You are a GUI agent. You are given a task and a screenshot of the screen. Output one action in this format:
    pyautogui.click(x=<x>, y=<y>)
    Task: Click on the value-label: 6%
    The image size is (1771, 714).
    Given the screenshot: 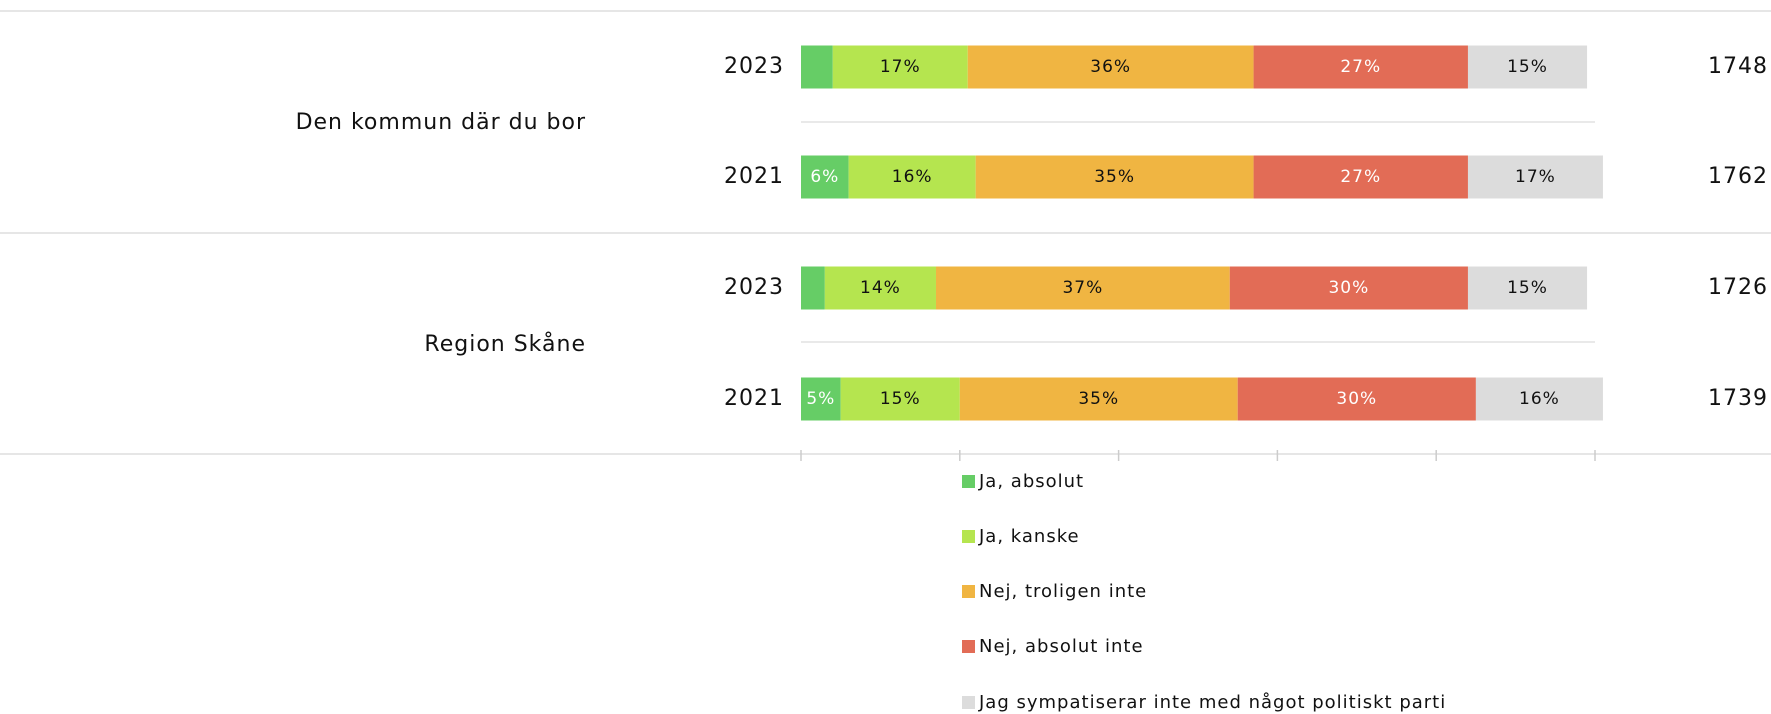 What is the action you would take?
    pyautogui.click(x=824, y=177)
    